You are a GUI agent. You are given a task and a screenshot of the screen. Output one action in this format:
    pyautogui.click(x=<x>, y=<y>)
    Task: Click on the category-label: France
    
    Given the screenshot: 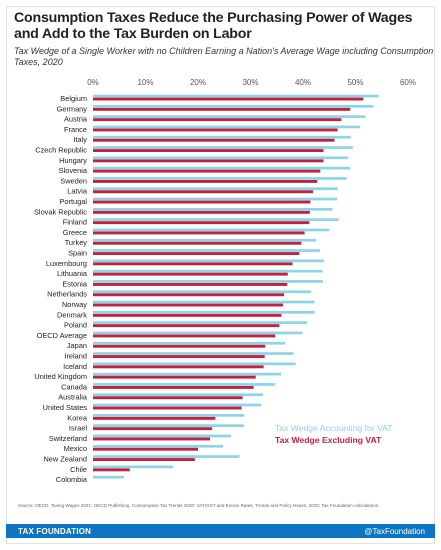 What is the action you would take?
    pyautogui.click(x=75, y=129)
    